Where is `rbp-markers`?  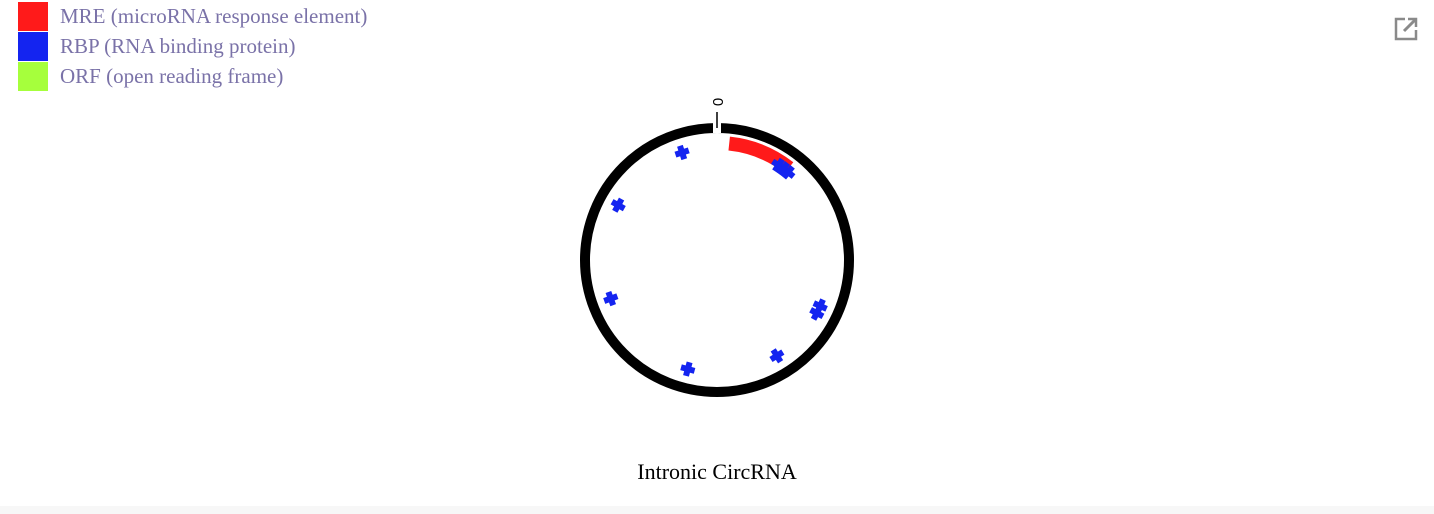
rbp-markers is located at coordinates (715, 260).